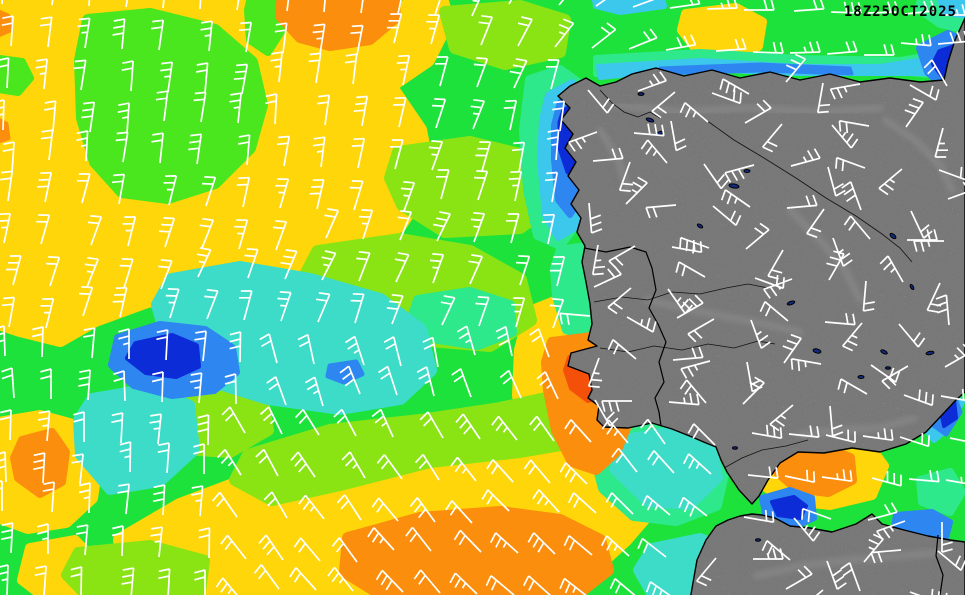 The width and height of the screenshot is (965, 595). What do you see at coordinates (918, 155) in the screenshot?
I see `mountain-ridge` at bounding box center [918, 155].